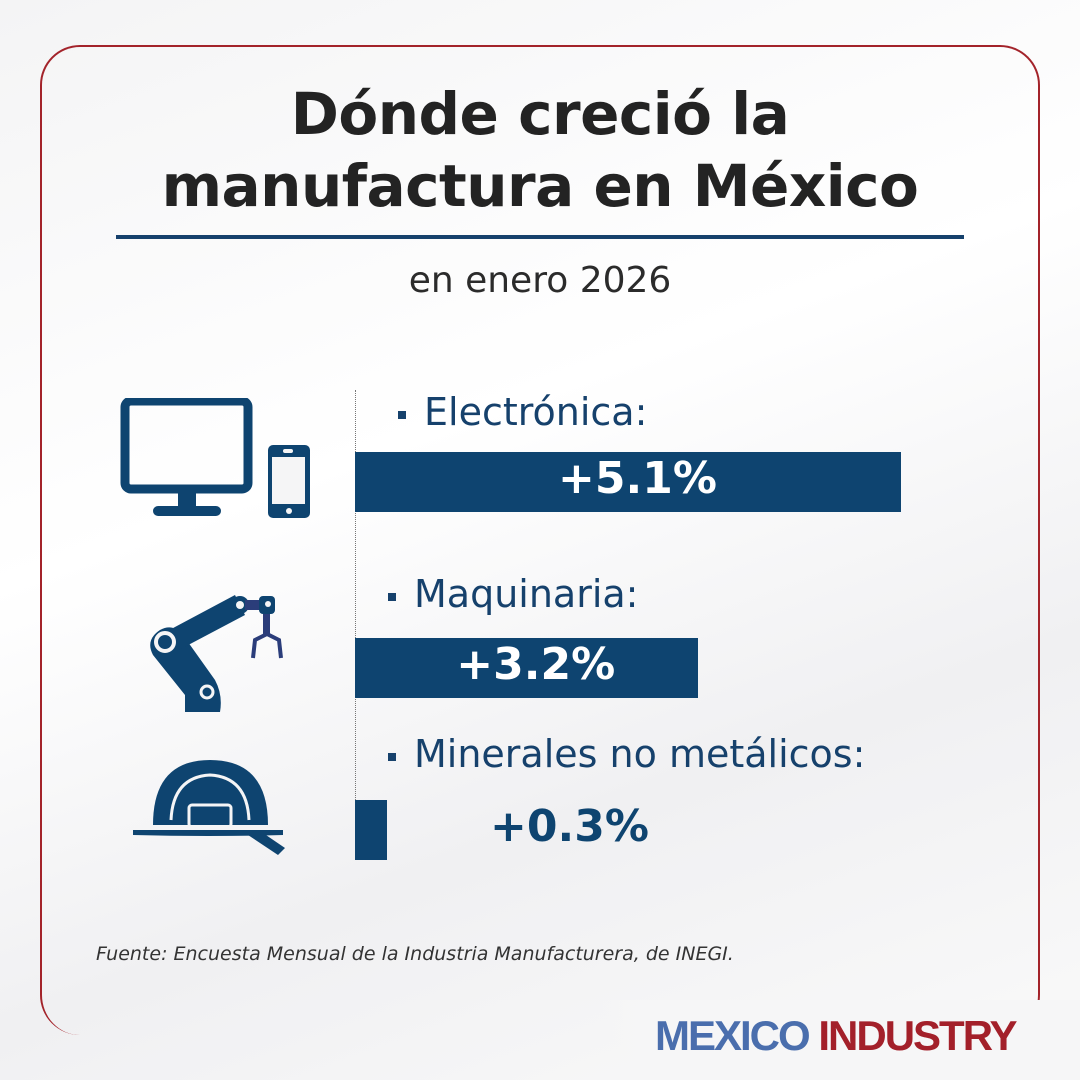 This screenshot has width=1080, height=1080. What do you see at coordinates (540, 280) in the screenshot?
I see `subtitle: en enero 2026` at bounding box center [540, 280].